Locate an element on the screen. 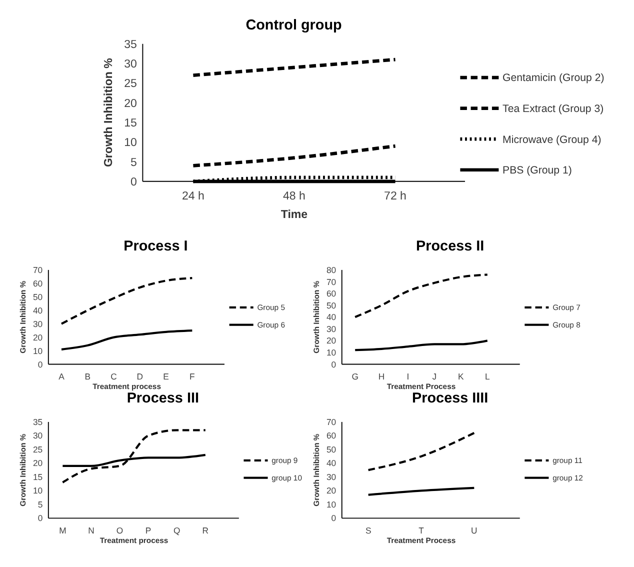  x-tick-label: F is located at coordinates (192, 377).